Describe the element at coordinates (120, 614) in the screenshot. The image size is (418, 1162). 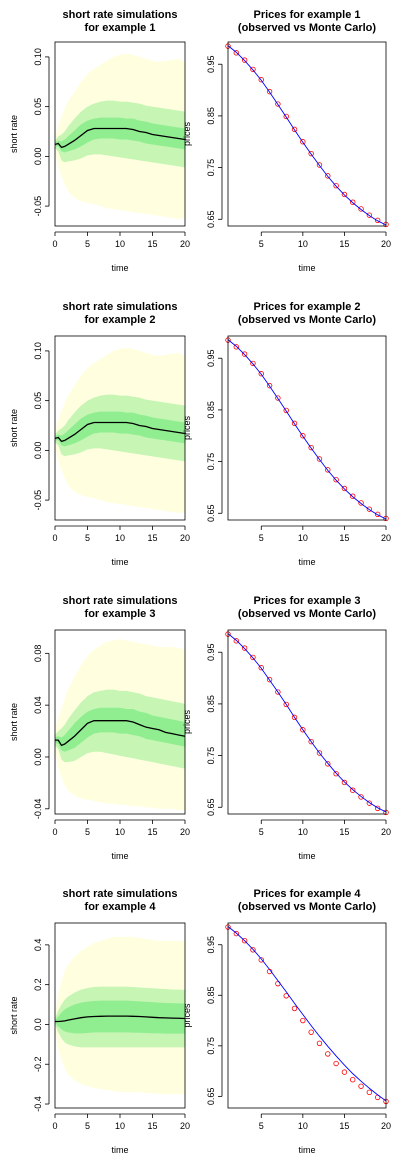
I see `panel-title-line: for example 3` at that location.